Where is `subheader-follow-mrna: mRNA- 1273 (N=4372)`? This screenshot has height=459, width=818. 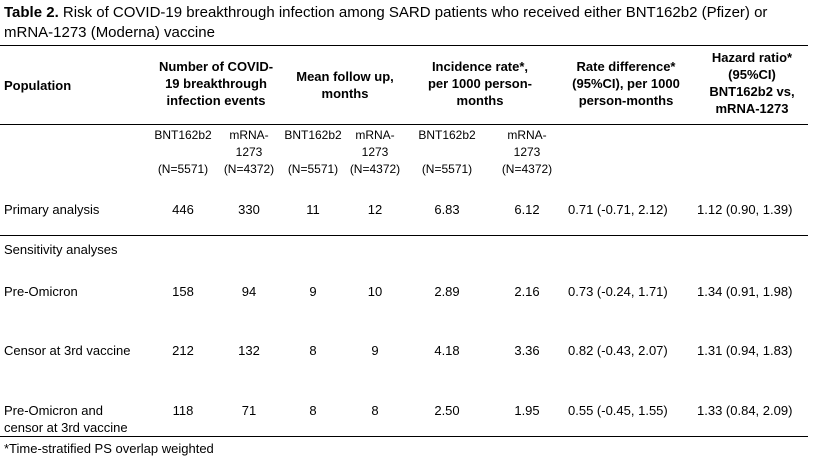 subheader-follow-mrna: mRNA- 1273 (N=4372) is located at coordinates (375, 152).